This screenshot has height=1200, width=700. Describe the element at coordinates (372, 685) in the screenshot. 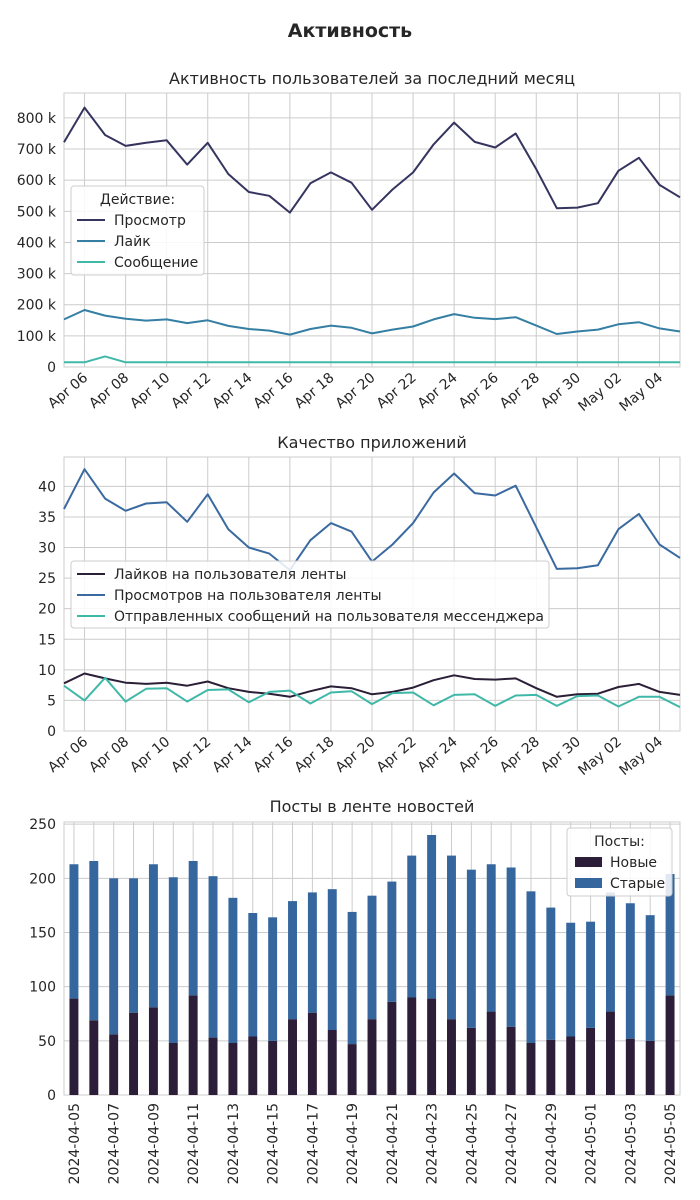

I see `series-Лайков на пользователя ленты` at that location.